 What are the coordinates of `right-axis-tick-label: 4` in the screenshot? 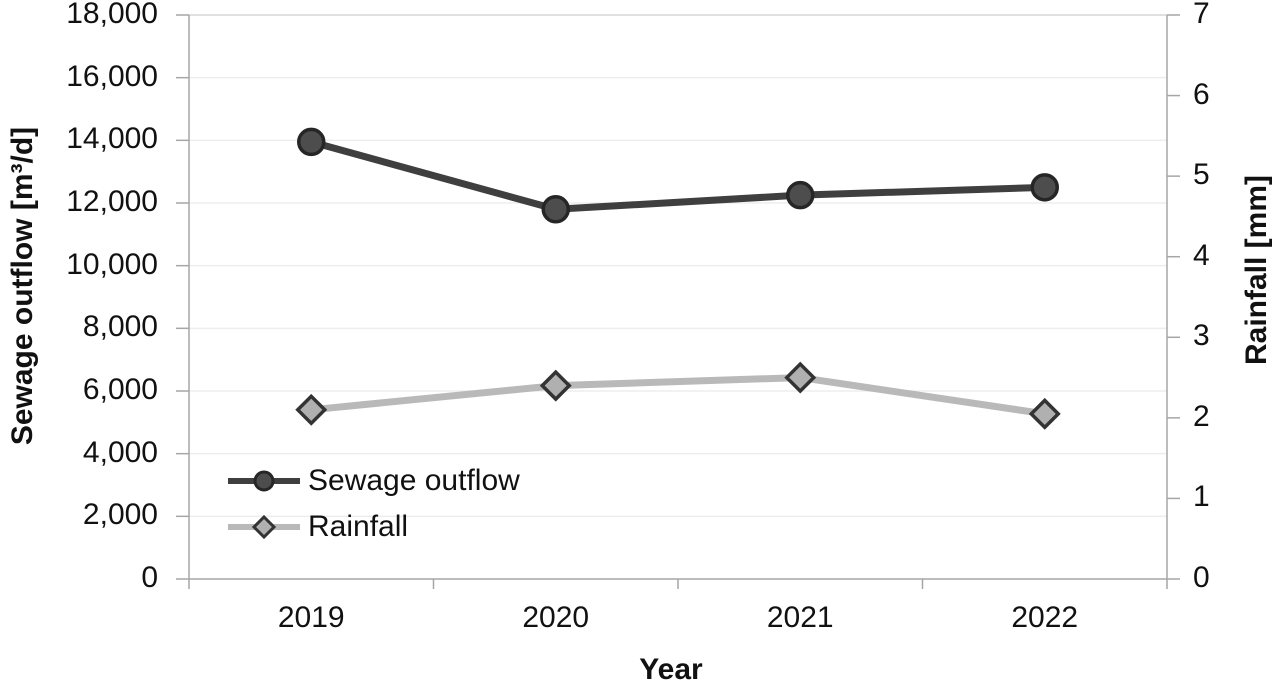 It's located at (1201, 255).